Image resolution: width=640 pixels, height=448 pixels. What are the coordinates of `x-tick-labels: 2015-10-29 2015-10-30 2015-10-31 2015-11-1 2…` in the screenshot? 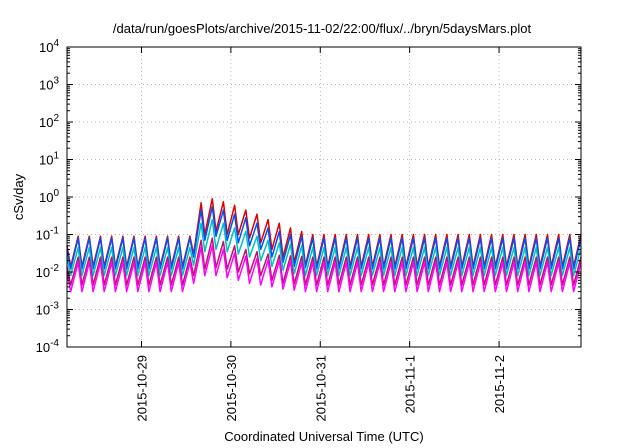 It's located at (320, 388).